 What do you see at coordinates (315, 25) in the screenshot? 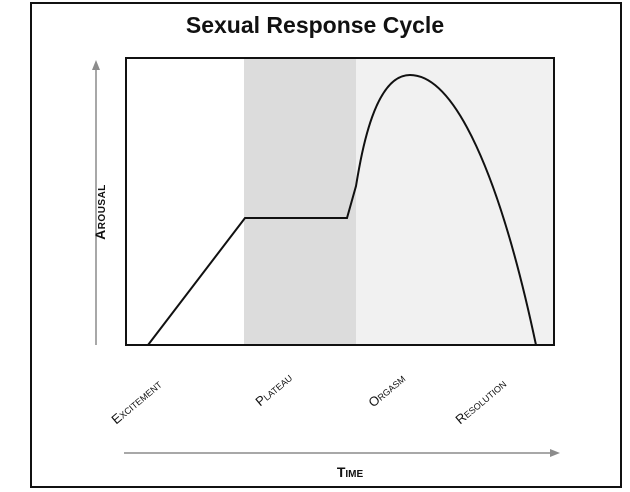
I see `diagram-title: Sexual Response Cycle` at bounding box center [315, 25].